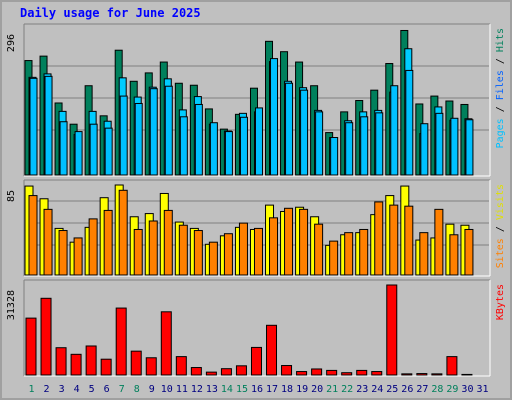 The image size is (512, 400). Describe the element at coordinates (167, 389) in the screenshot. I see `x-tick-label: 10` at that location.